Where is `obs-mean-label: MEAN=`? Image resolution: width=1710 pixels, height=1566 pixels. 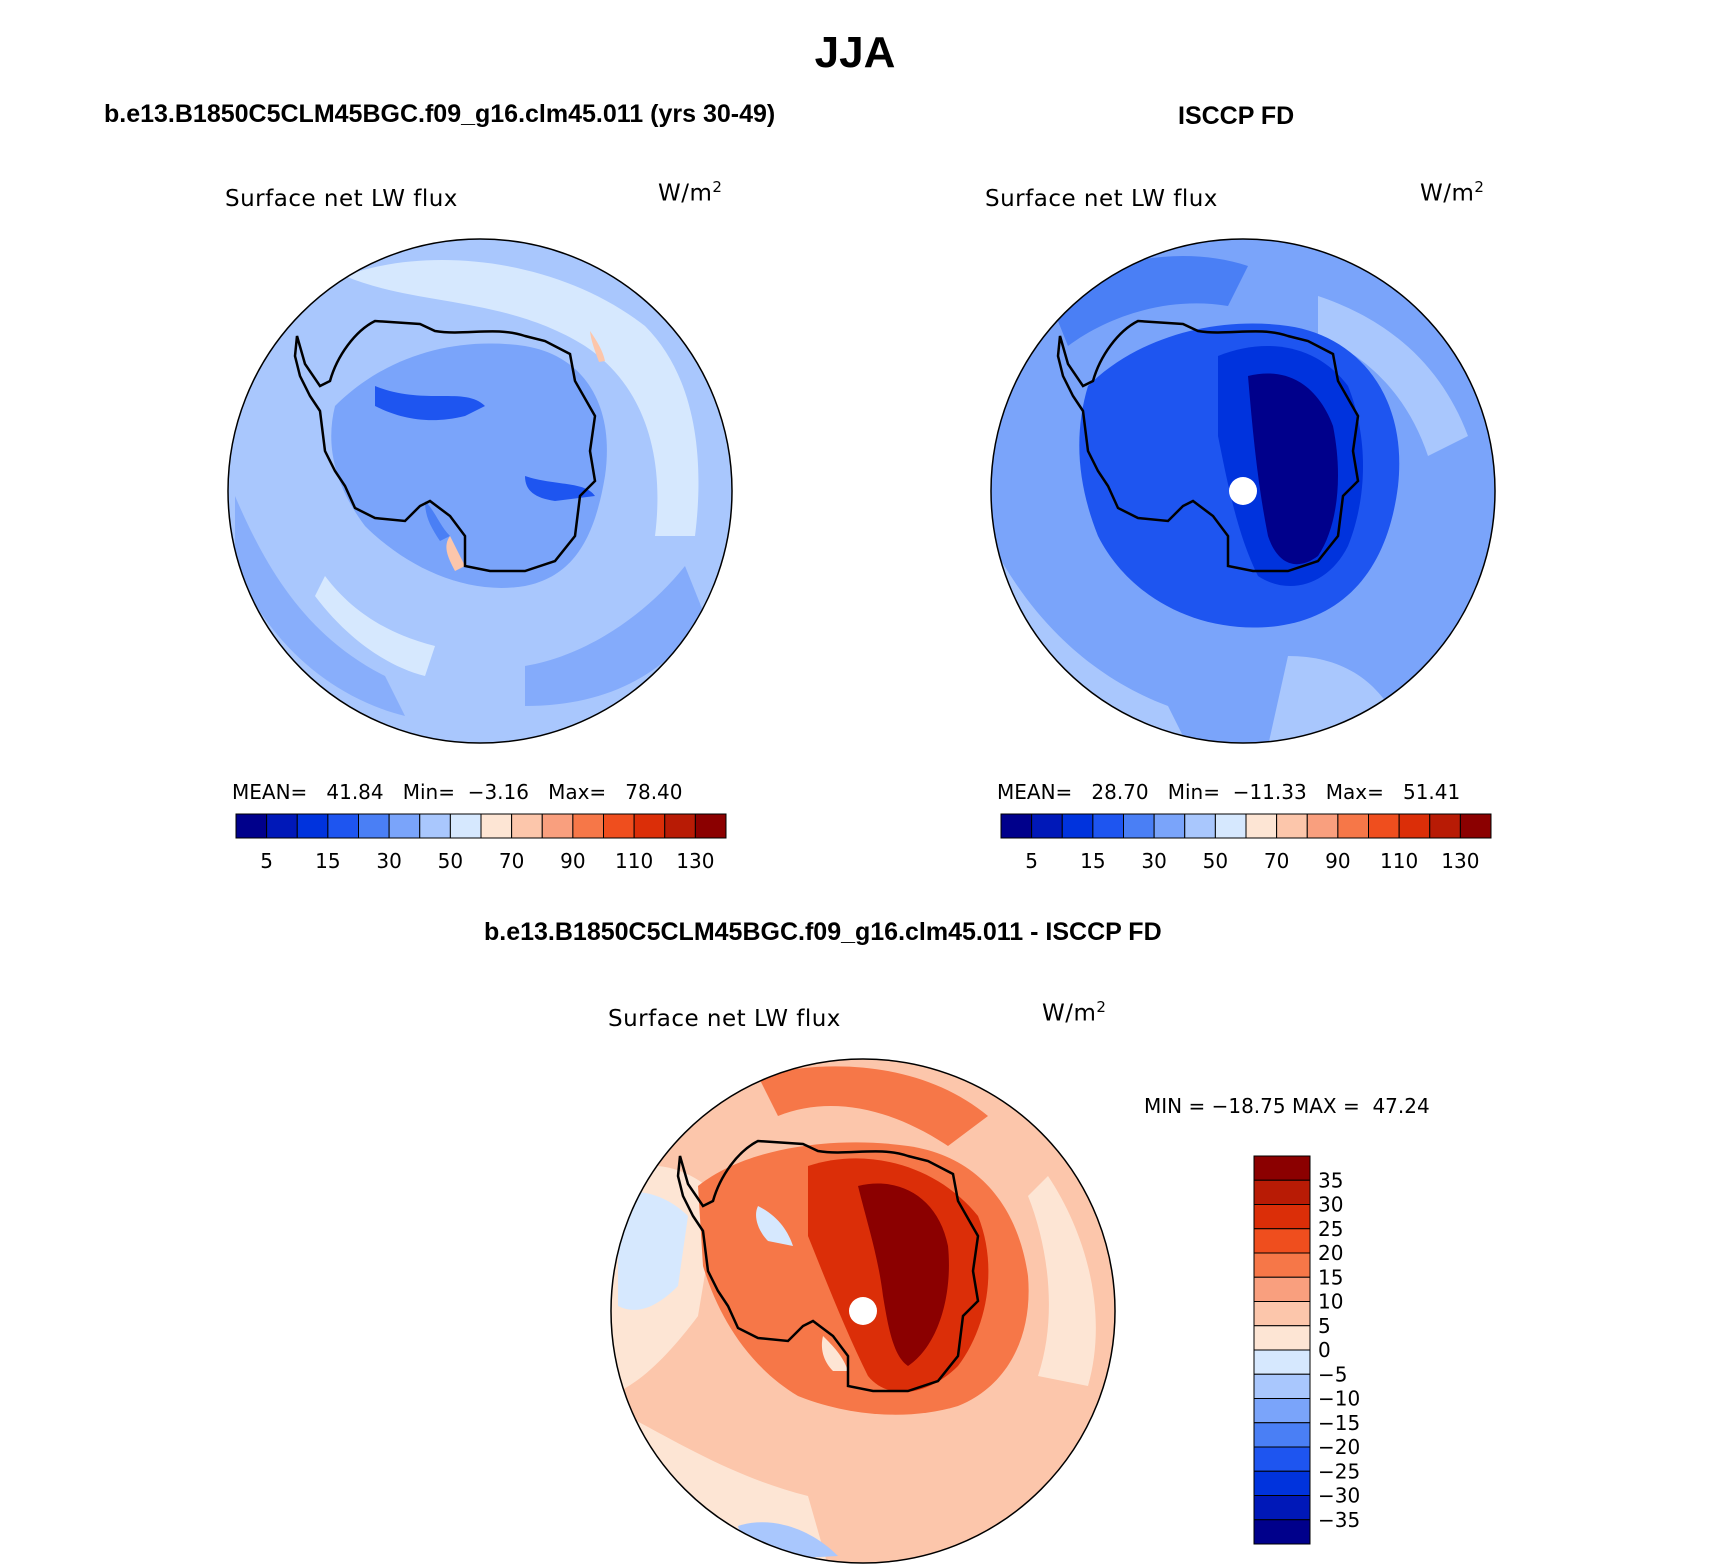 obs-mean-label: MEAN= is located at coordinates (1035, 792).